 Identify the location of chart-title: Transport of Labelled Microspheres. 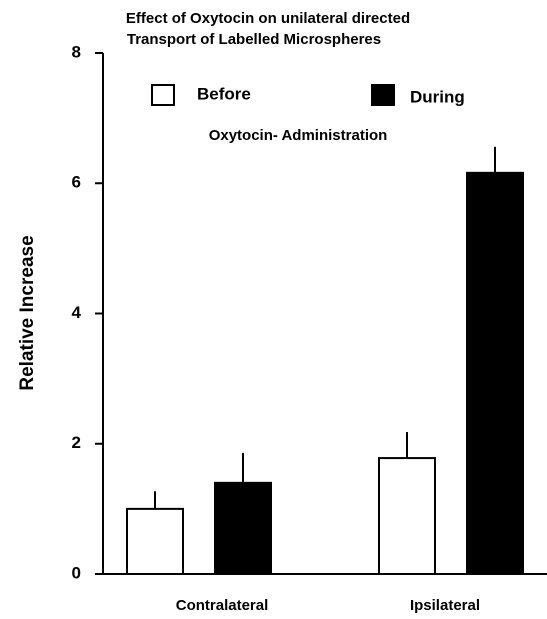
(254, 39).